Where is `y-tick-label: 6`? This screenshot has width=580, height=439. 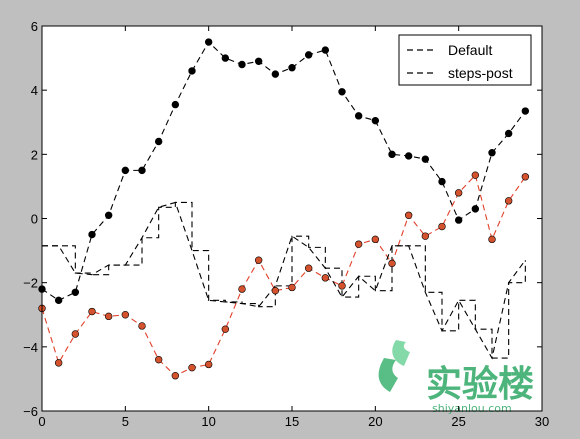 y-tick-label: 6 is located at coordinates (34, 26).